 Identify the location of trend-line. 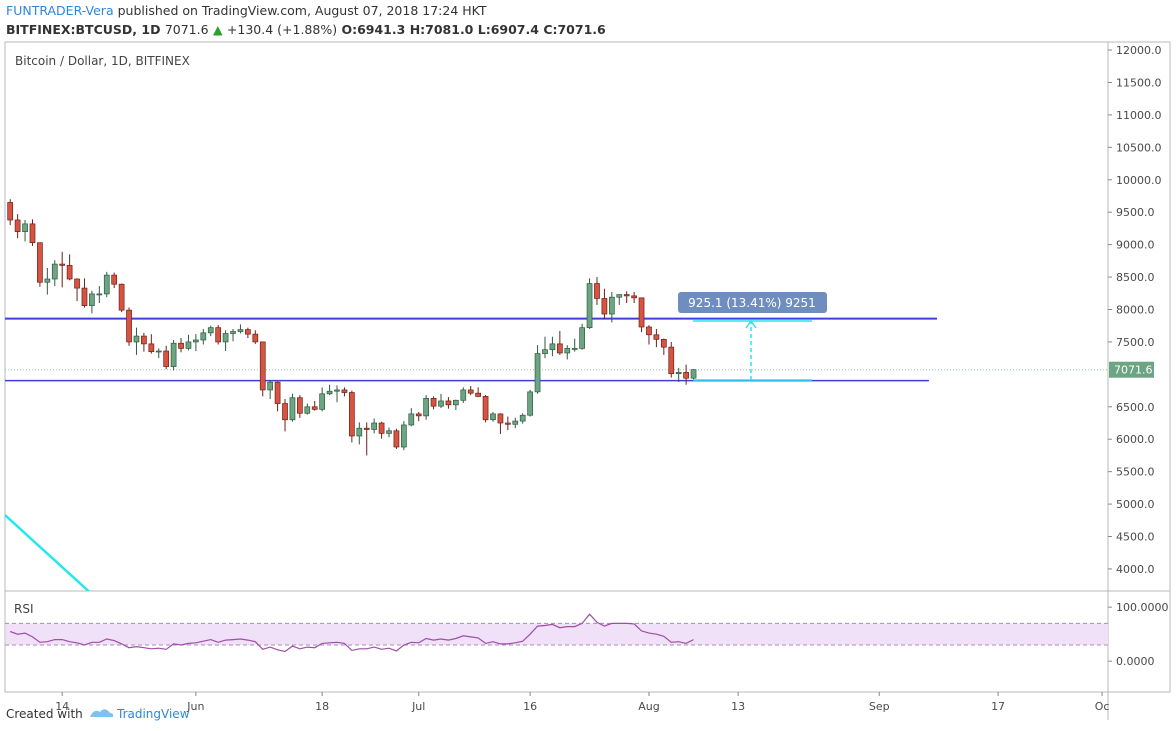
(48, 552).